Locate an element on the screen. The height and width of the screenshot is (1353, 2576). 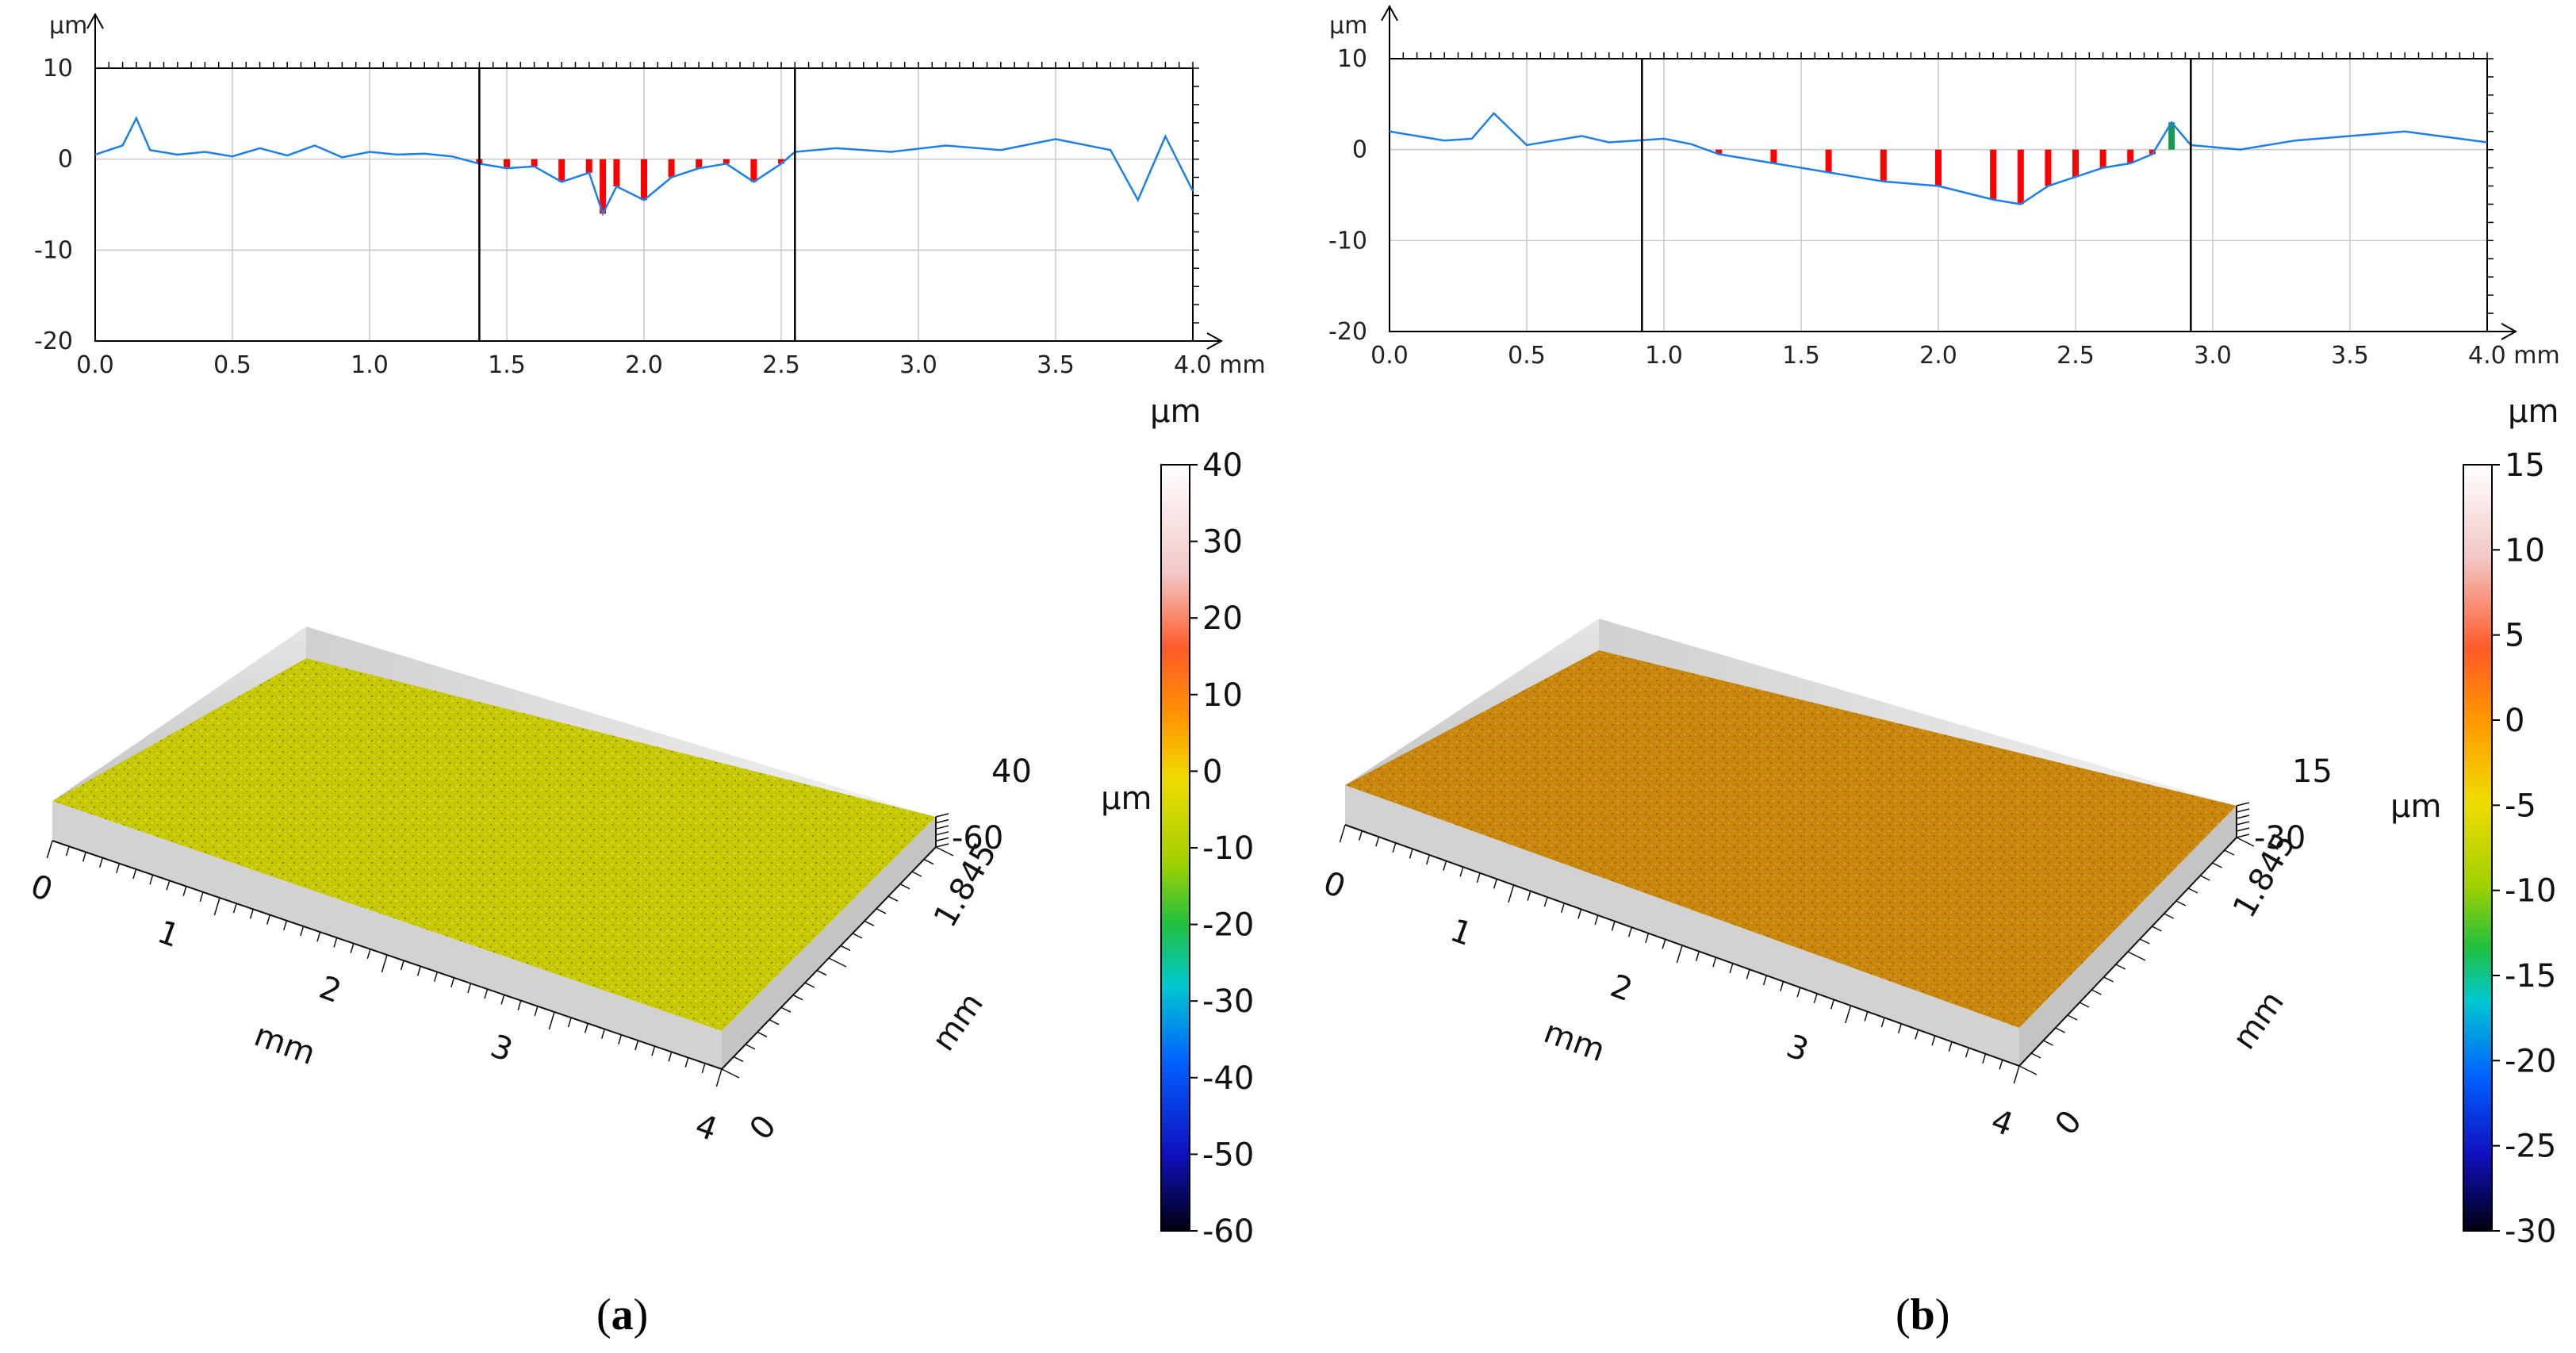
colorbar-tick-label: -30 is located at coordinates (2531, 1232).